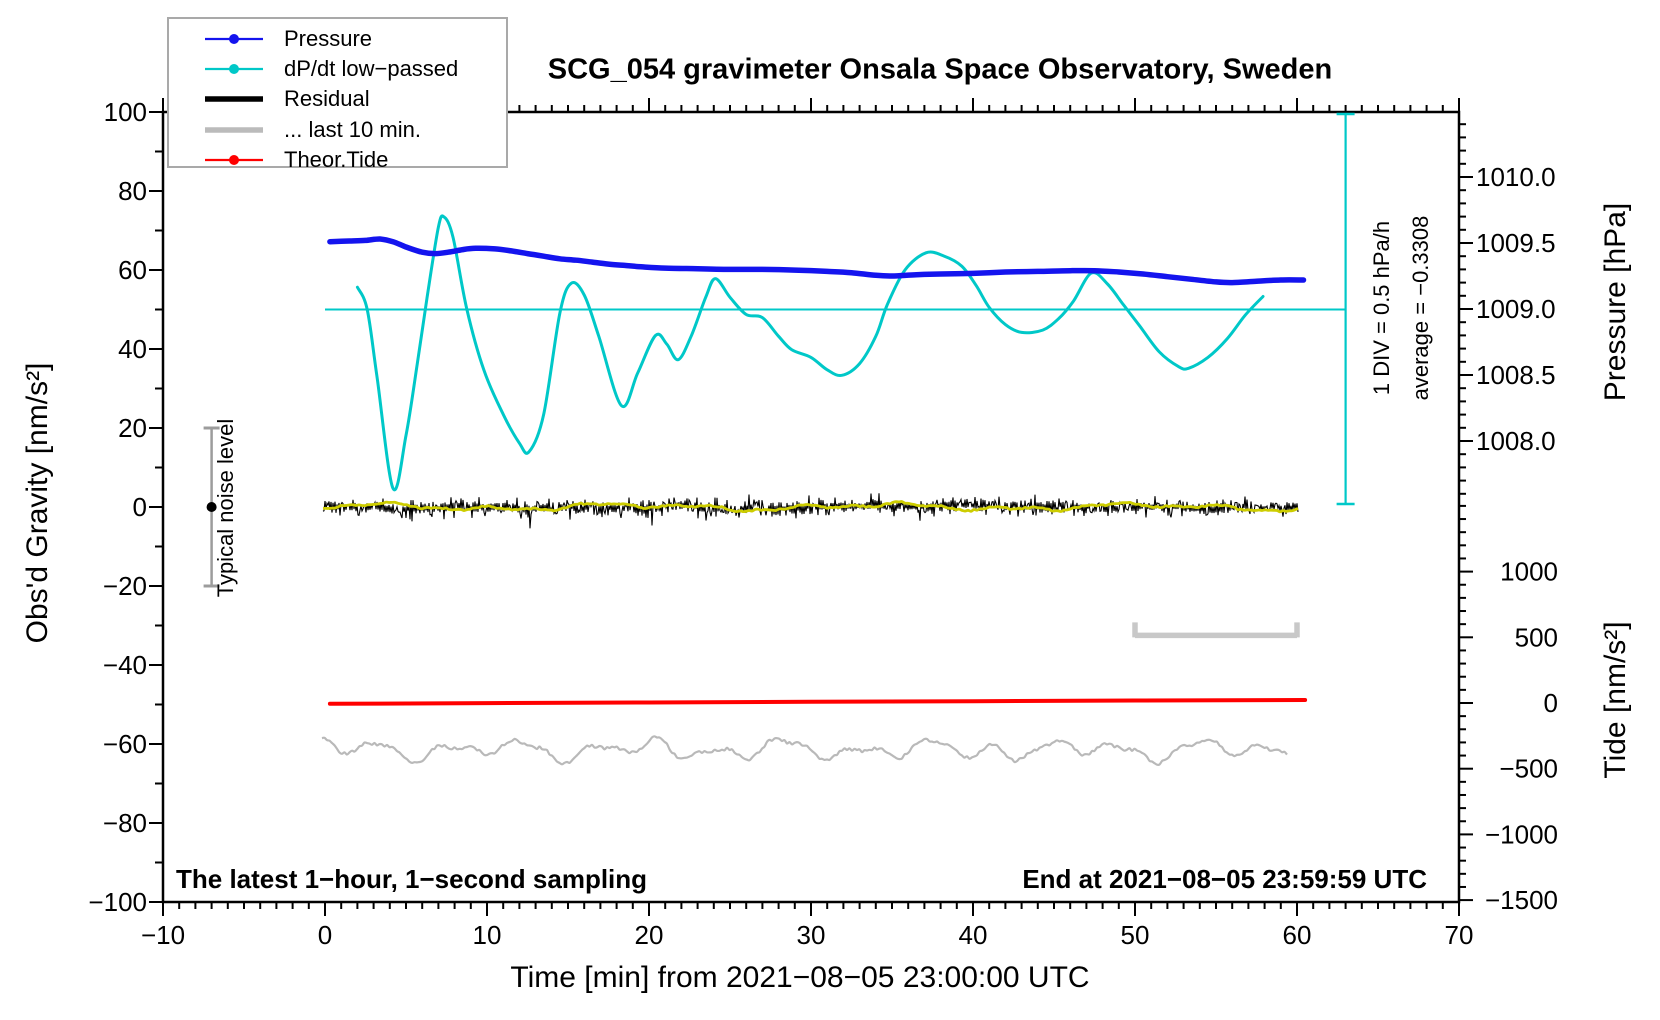 The image size is (1660, 1020). What do you see at coordinates (125, 665) in the screenshot?
I see `svg-text: −40` at bounding box center [125, 665].